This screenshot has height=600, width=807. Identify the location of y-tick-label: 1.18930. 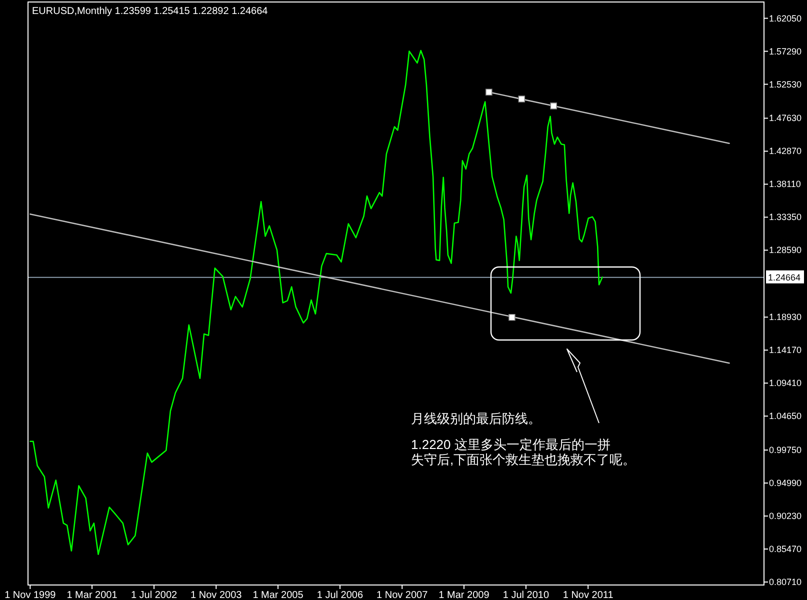
(785, 317).